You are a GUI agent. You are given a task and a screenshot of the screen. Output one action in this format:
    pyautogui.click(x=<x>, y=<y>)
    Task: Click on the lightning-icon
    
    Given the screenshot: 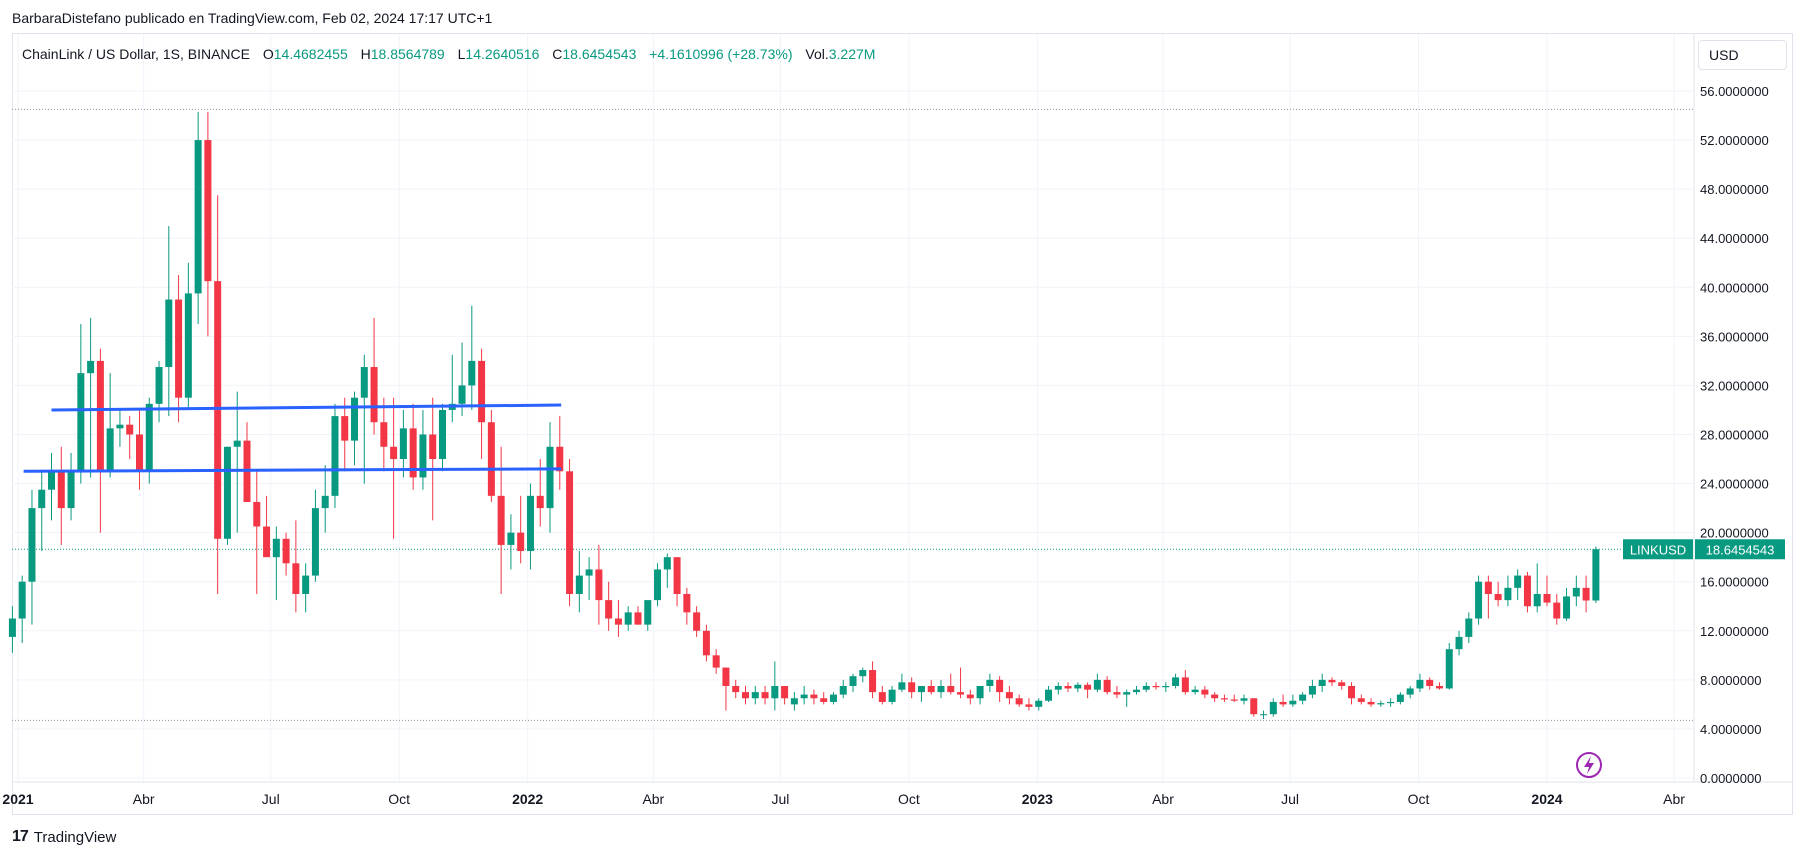 What is the action you would take?
    pyautogui.click(x=1589, y=765)
    